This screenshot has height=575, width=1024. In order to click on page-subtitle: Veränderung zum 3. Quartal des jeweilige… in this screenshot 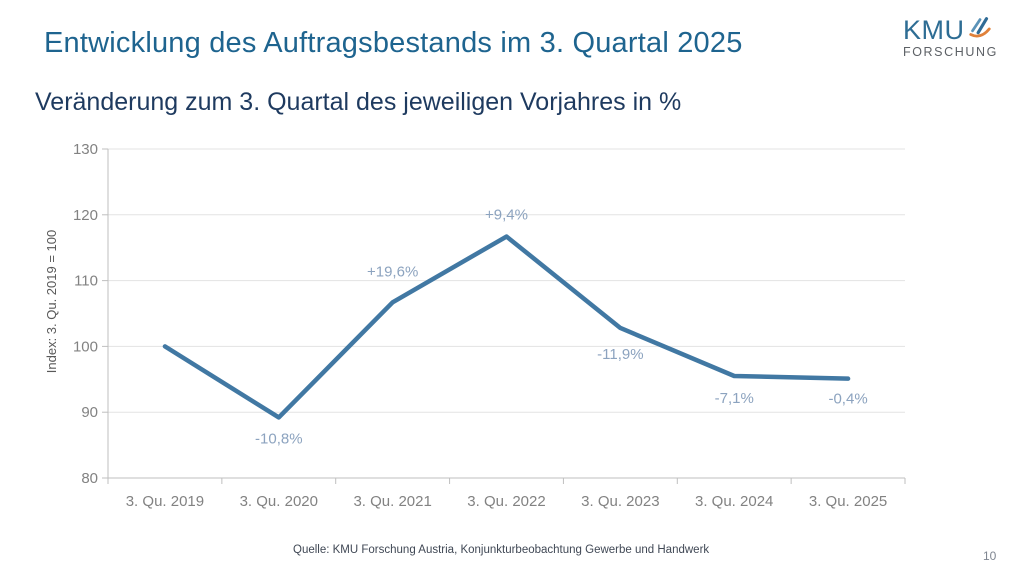, I will do `click(358, 102)`.